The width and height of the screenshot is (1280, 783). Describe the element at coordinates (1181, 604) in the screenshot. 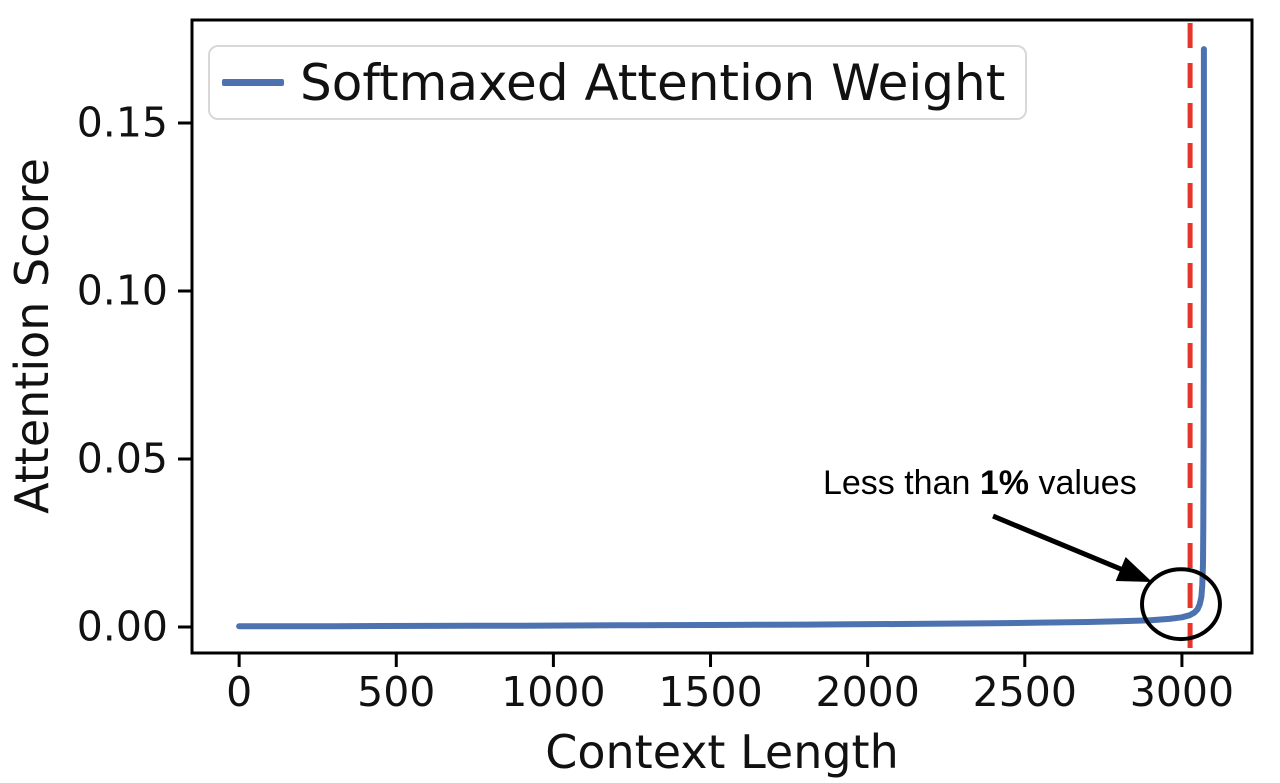

I see `annotation-circle` at that location.